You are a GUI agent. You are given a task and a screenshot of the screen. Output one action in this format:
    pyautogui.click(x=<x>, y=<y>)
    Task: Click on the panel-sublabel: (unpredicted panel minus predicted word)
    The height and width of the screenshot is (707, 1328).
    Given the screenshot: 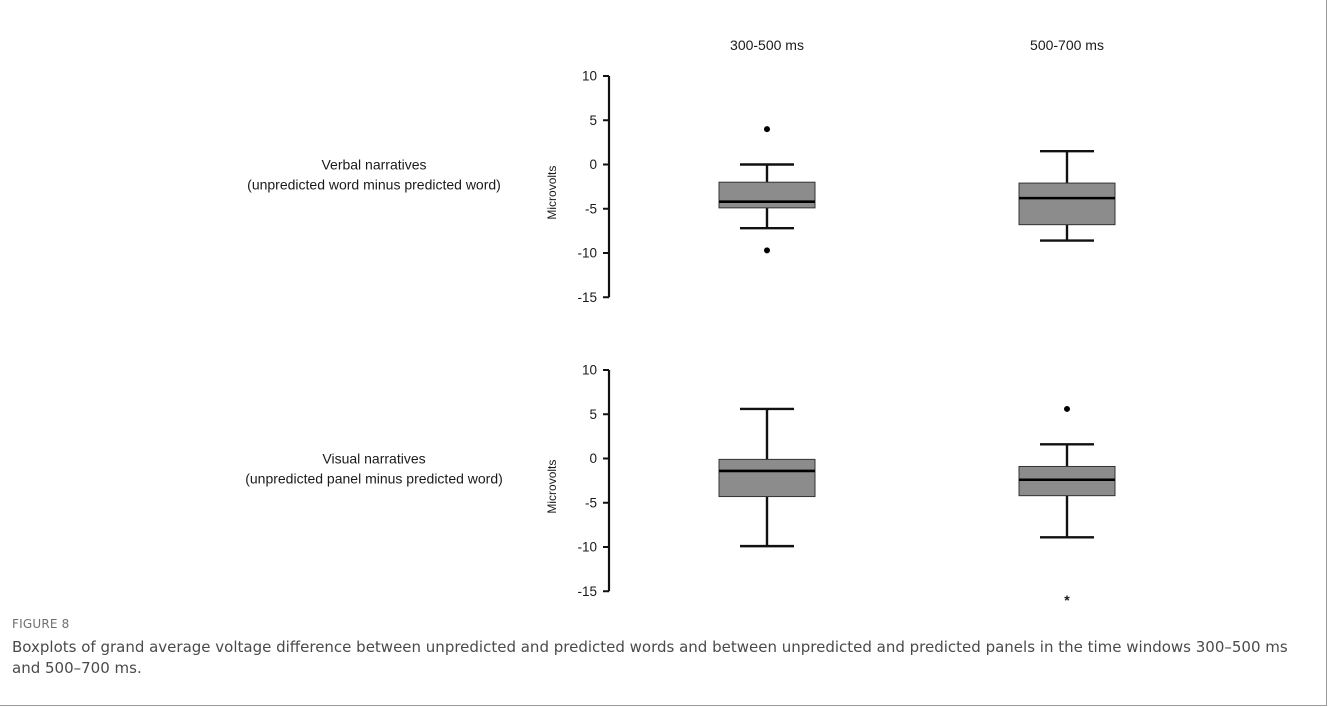 What is the action you would take?
    pyautogui.click(x=374, y=479)
    